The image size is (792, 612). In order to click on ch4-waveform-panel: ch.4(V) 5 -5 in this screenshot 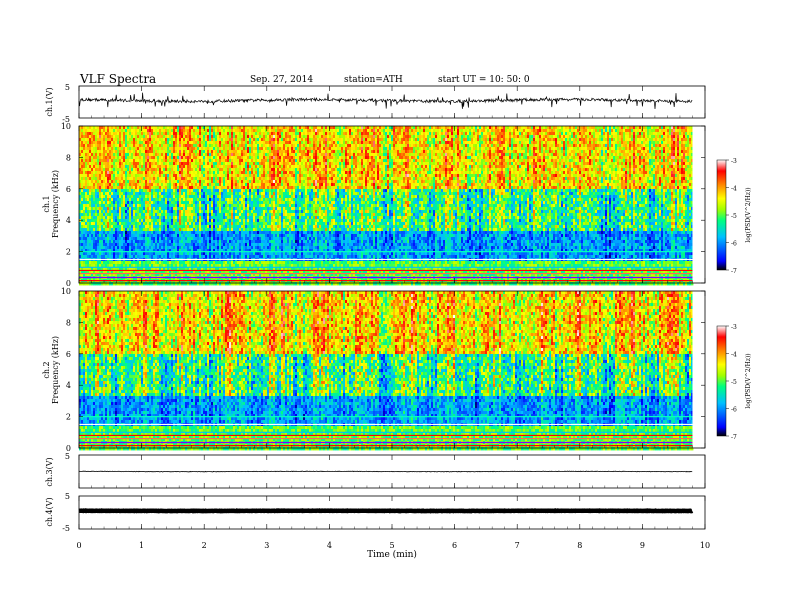, I will do `click(375, 512)`.